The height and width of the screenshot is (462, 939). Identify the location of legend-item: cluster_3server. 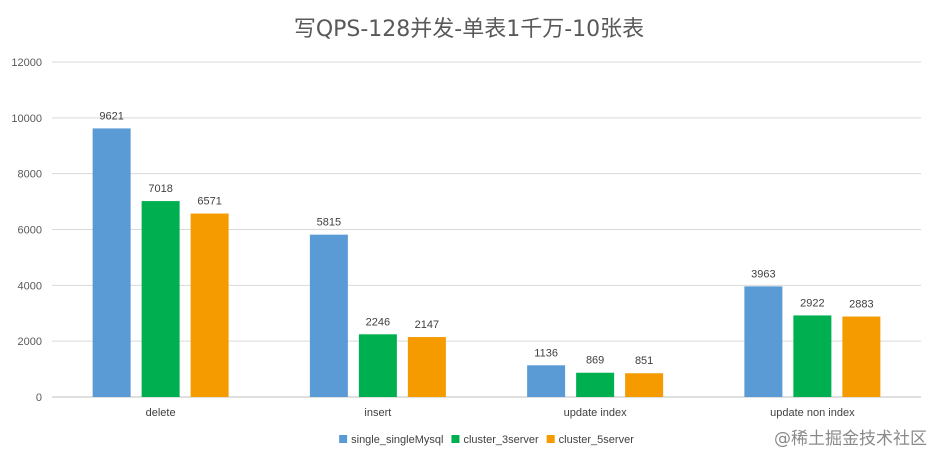
(495, 440).